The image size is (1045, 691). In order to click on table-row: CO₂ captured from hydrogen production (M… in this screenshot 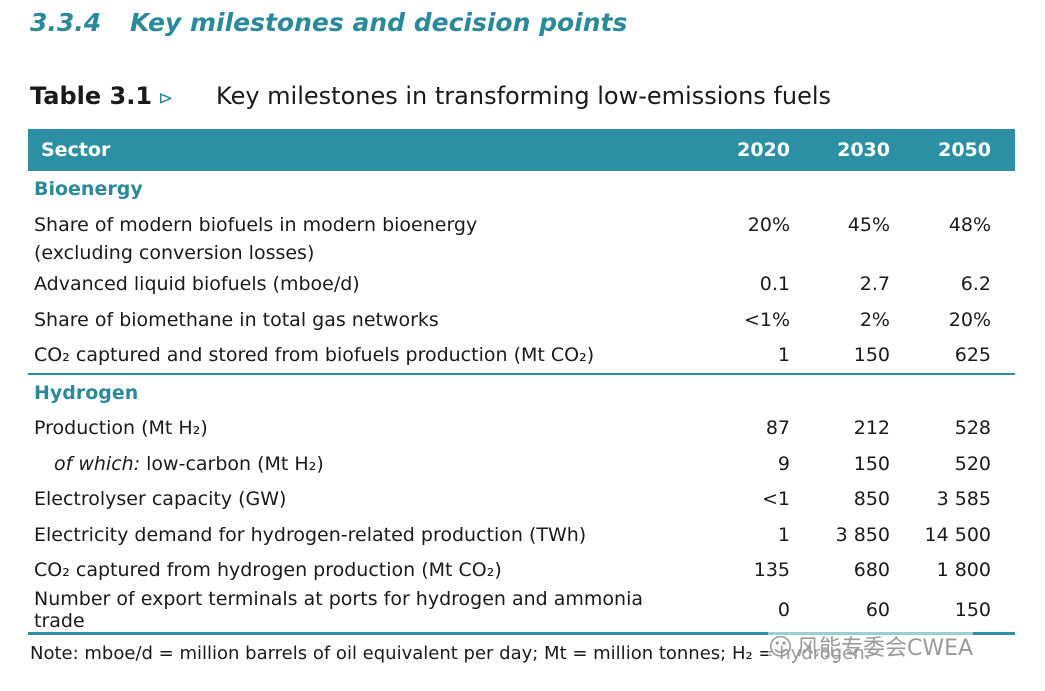, I will do `click(521, 571)`.